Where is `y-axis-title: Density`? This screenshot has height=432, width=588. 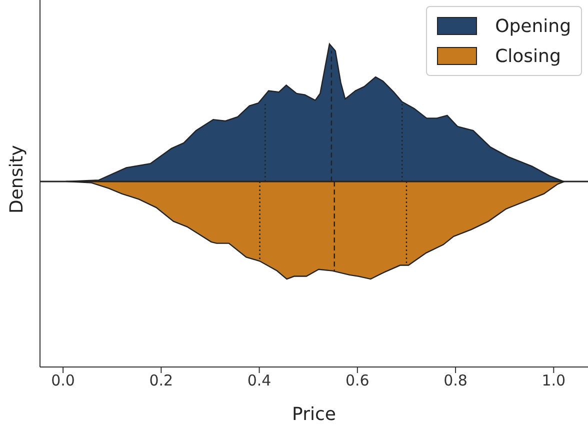
y-axis-title: Density is located at coordinates (17, 179).